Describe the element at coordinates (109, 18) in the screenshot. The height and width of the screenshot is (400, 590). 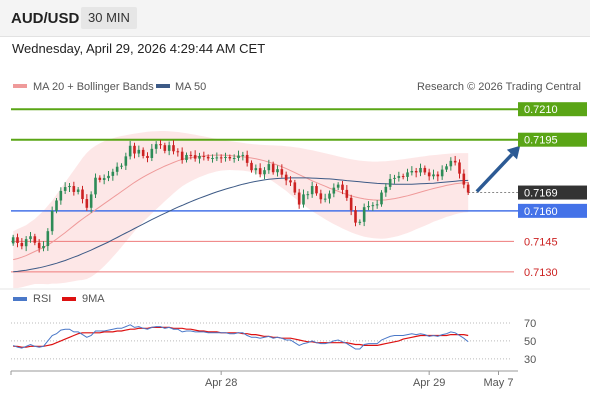
I see `interval-button: 30 MIN` at that location.